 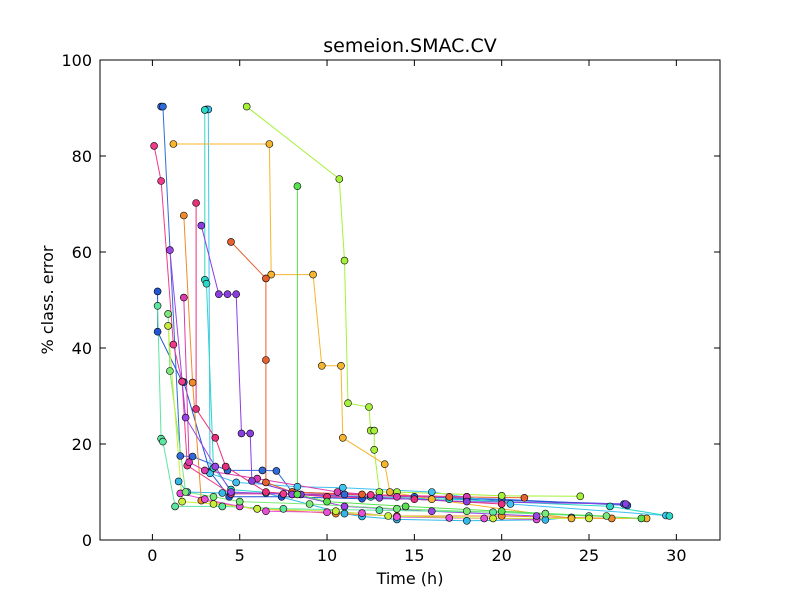 I want to click on x-tick-label: 15, so click(x=414, y=555).